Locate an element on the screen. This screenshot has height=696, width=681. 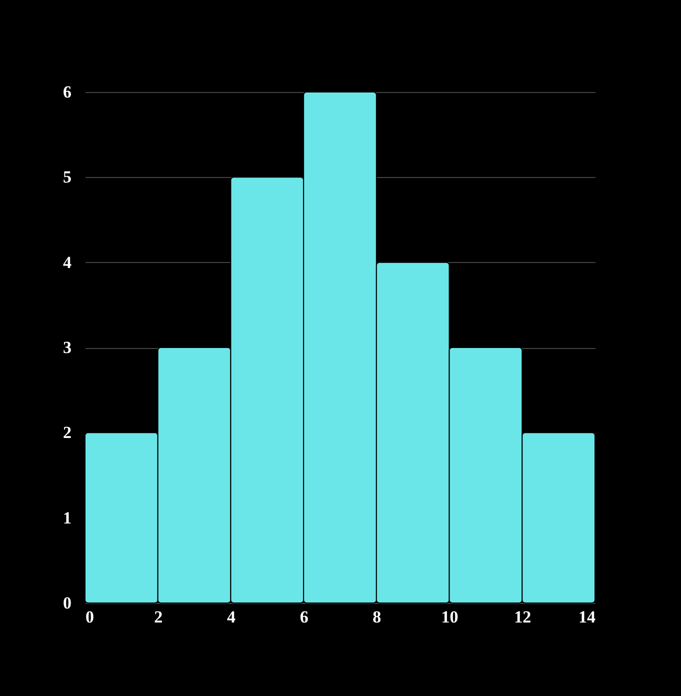
x-tick-label: 8 is located at coordinates (377, 617).